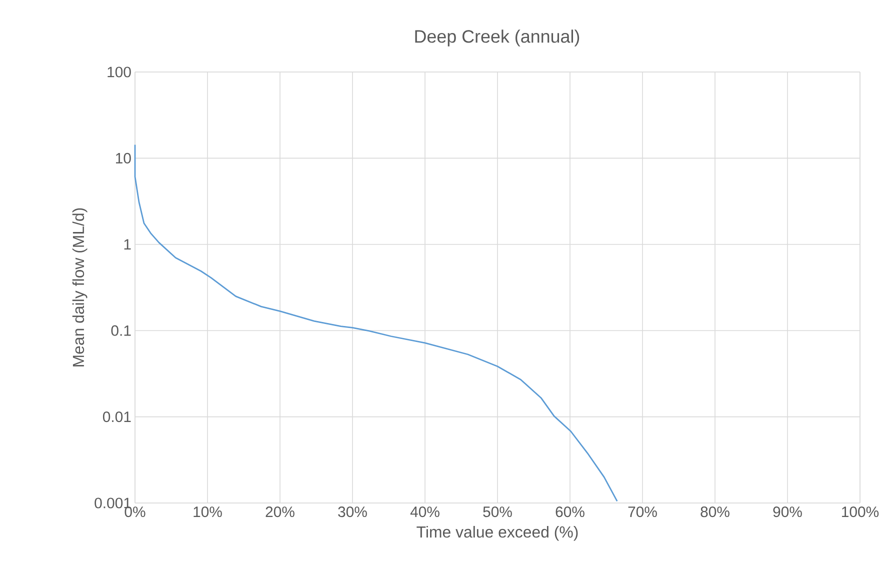 The height and width of the screenshot is (583, 888). Describe the element at coordinates (112, 503) in the screenshot. I see `y-tick-label: 0.001` at that location.